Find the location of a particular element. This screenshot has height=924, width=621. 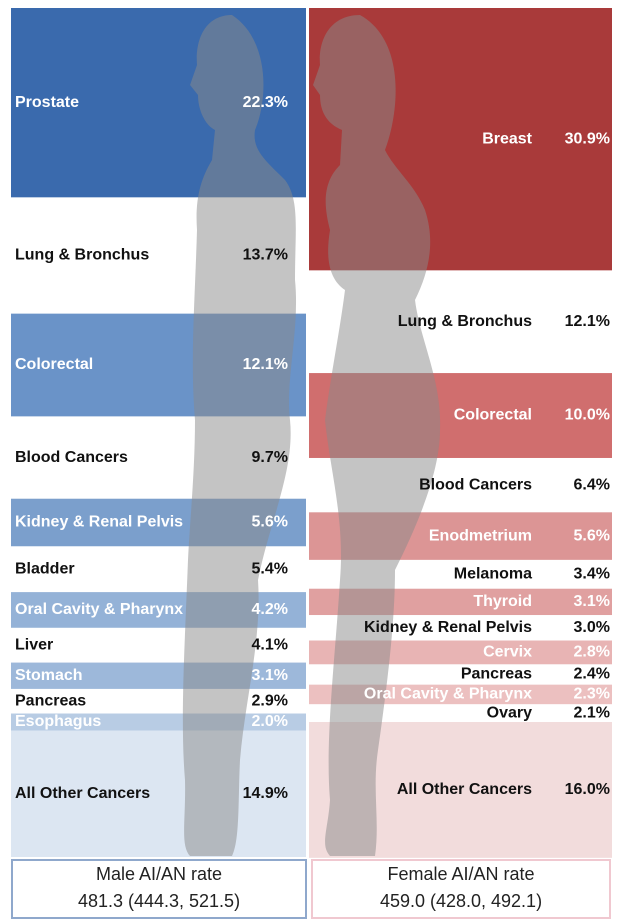

value-label: 2.9% is located at coordinates (270, 700).